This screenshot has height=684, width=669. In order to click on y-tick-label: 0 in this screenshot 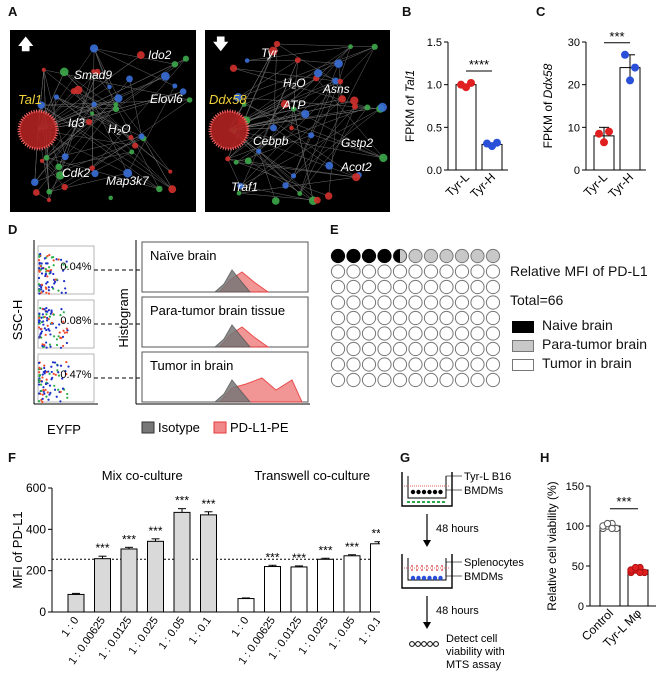, I will do `click(581, 607)`.